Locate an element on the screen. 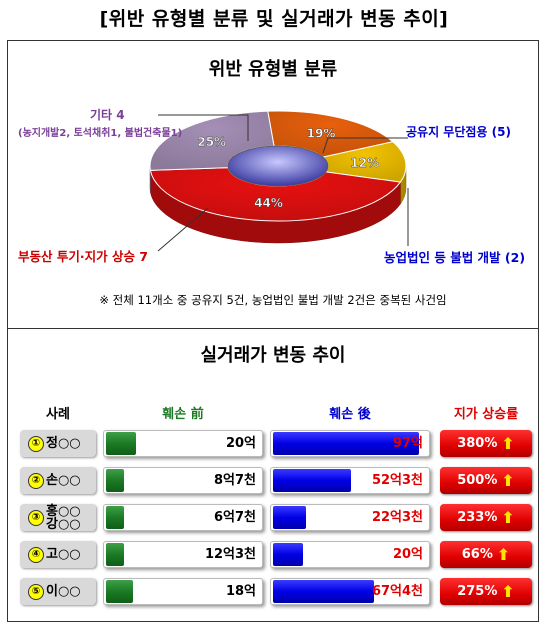 The image size is (548, 628). case-number-icon: ④ is located at coordinates (36, 554).